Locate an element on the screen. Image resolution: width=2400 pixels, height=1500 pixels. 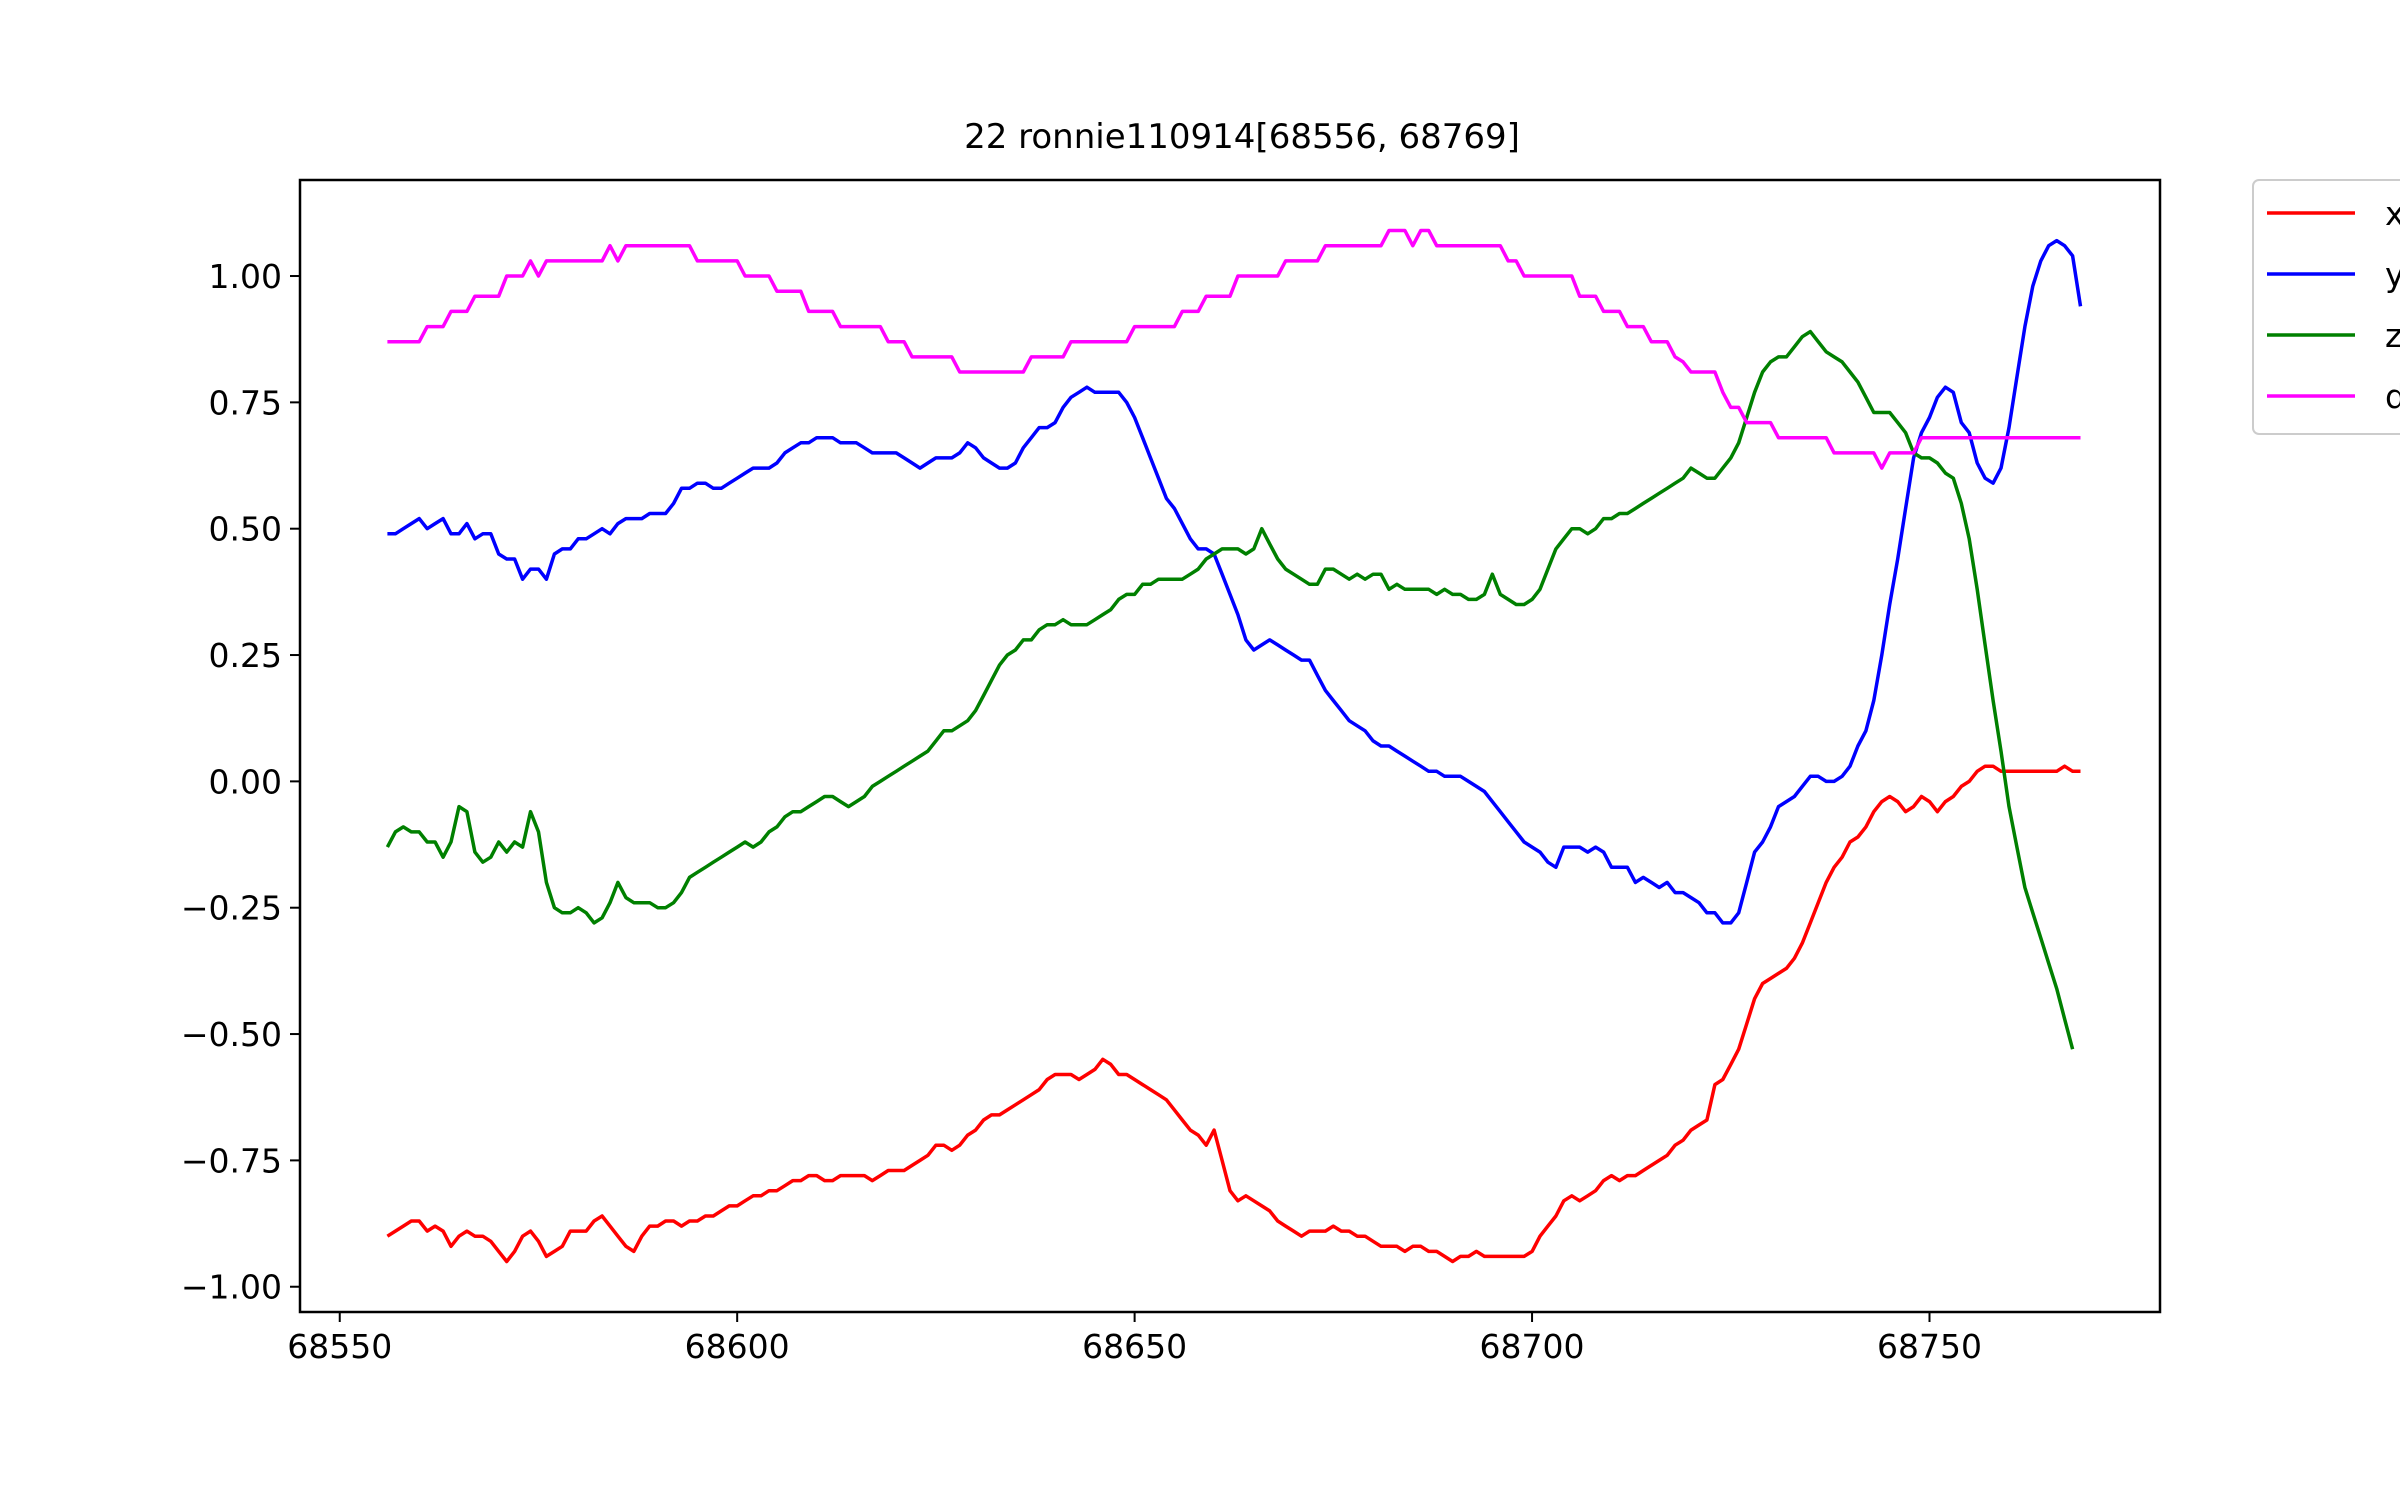
legend-label-x: x is located at coordinates (2392, 213).